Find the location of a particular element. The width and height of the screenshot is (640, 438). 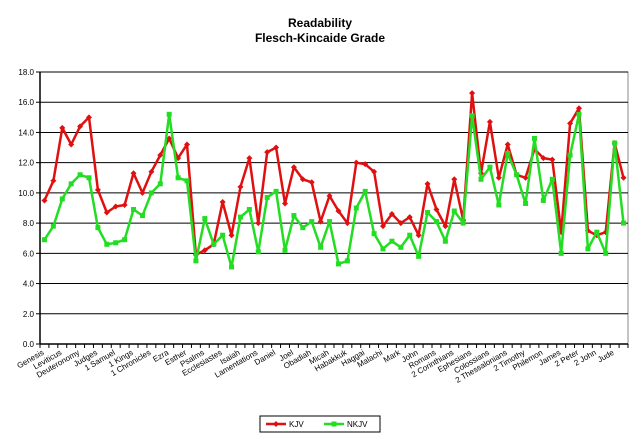

legend: KJV NKJV is located at coordinates (320, 424).